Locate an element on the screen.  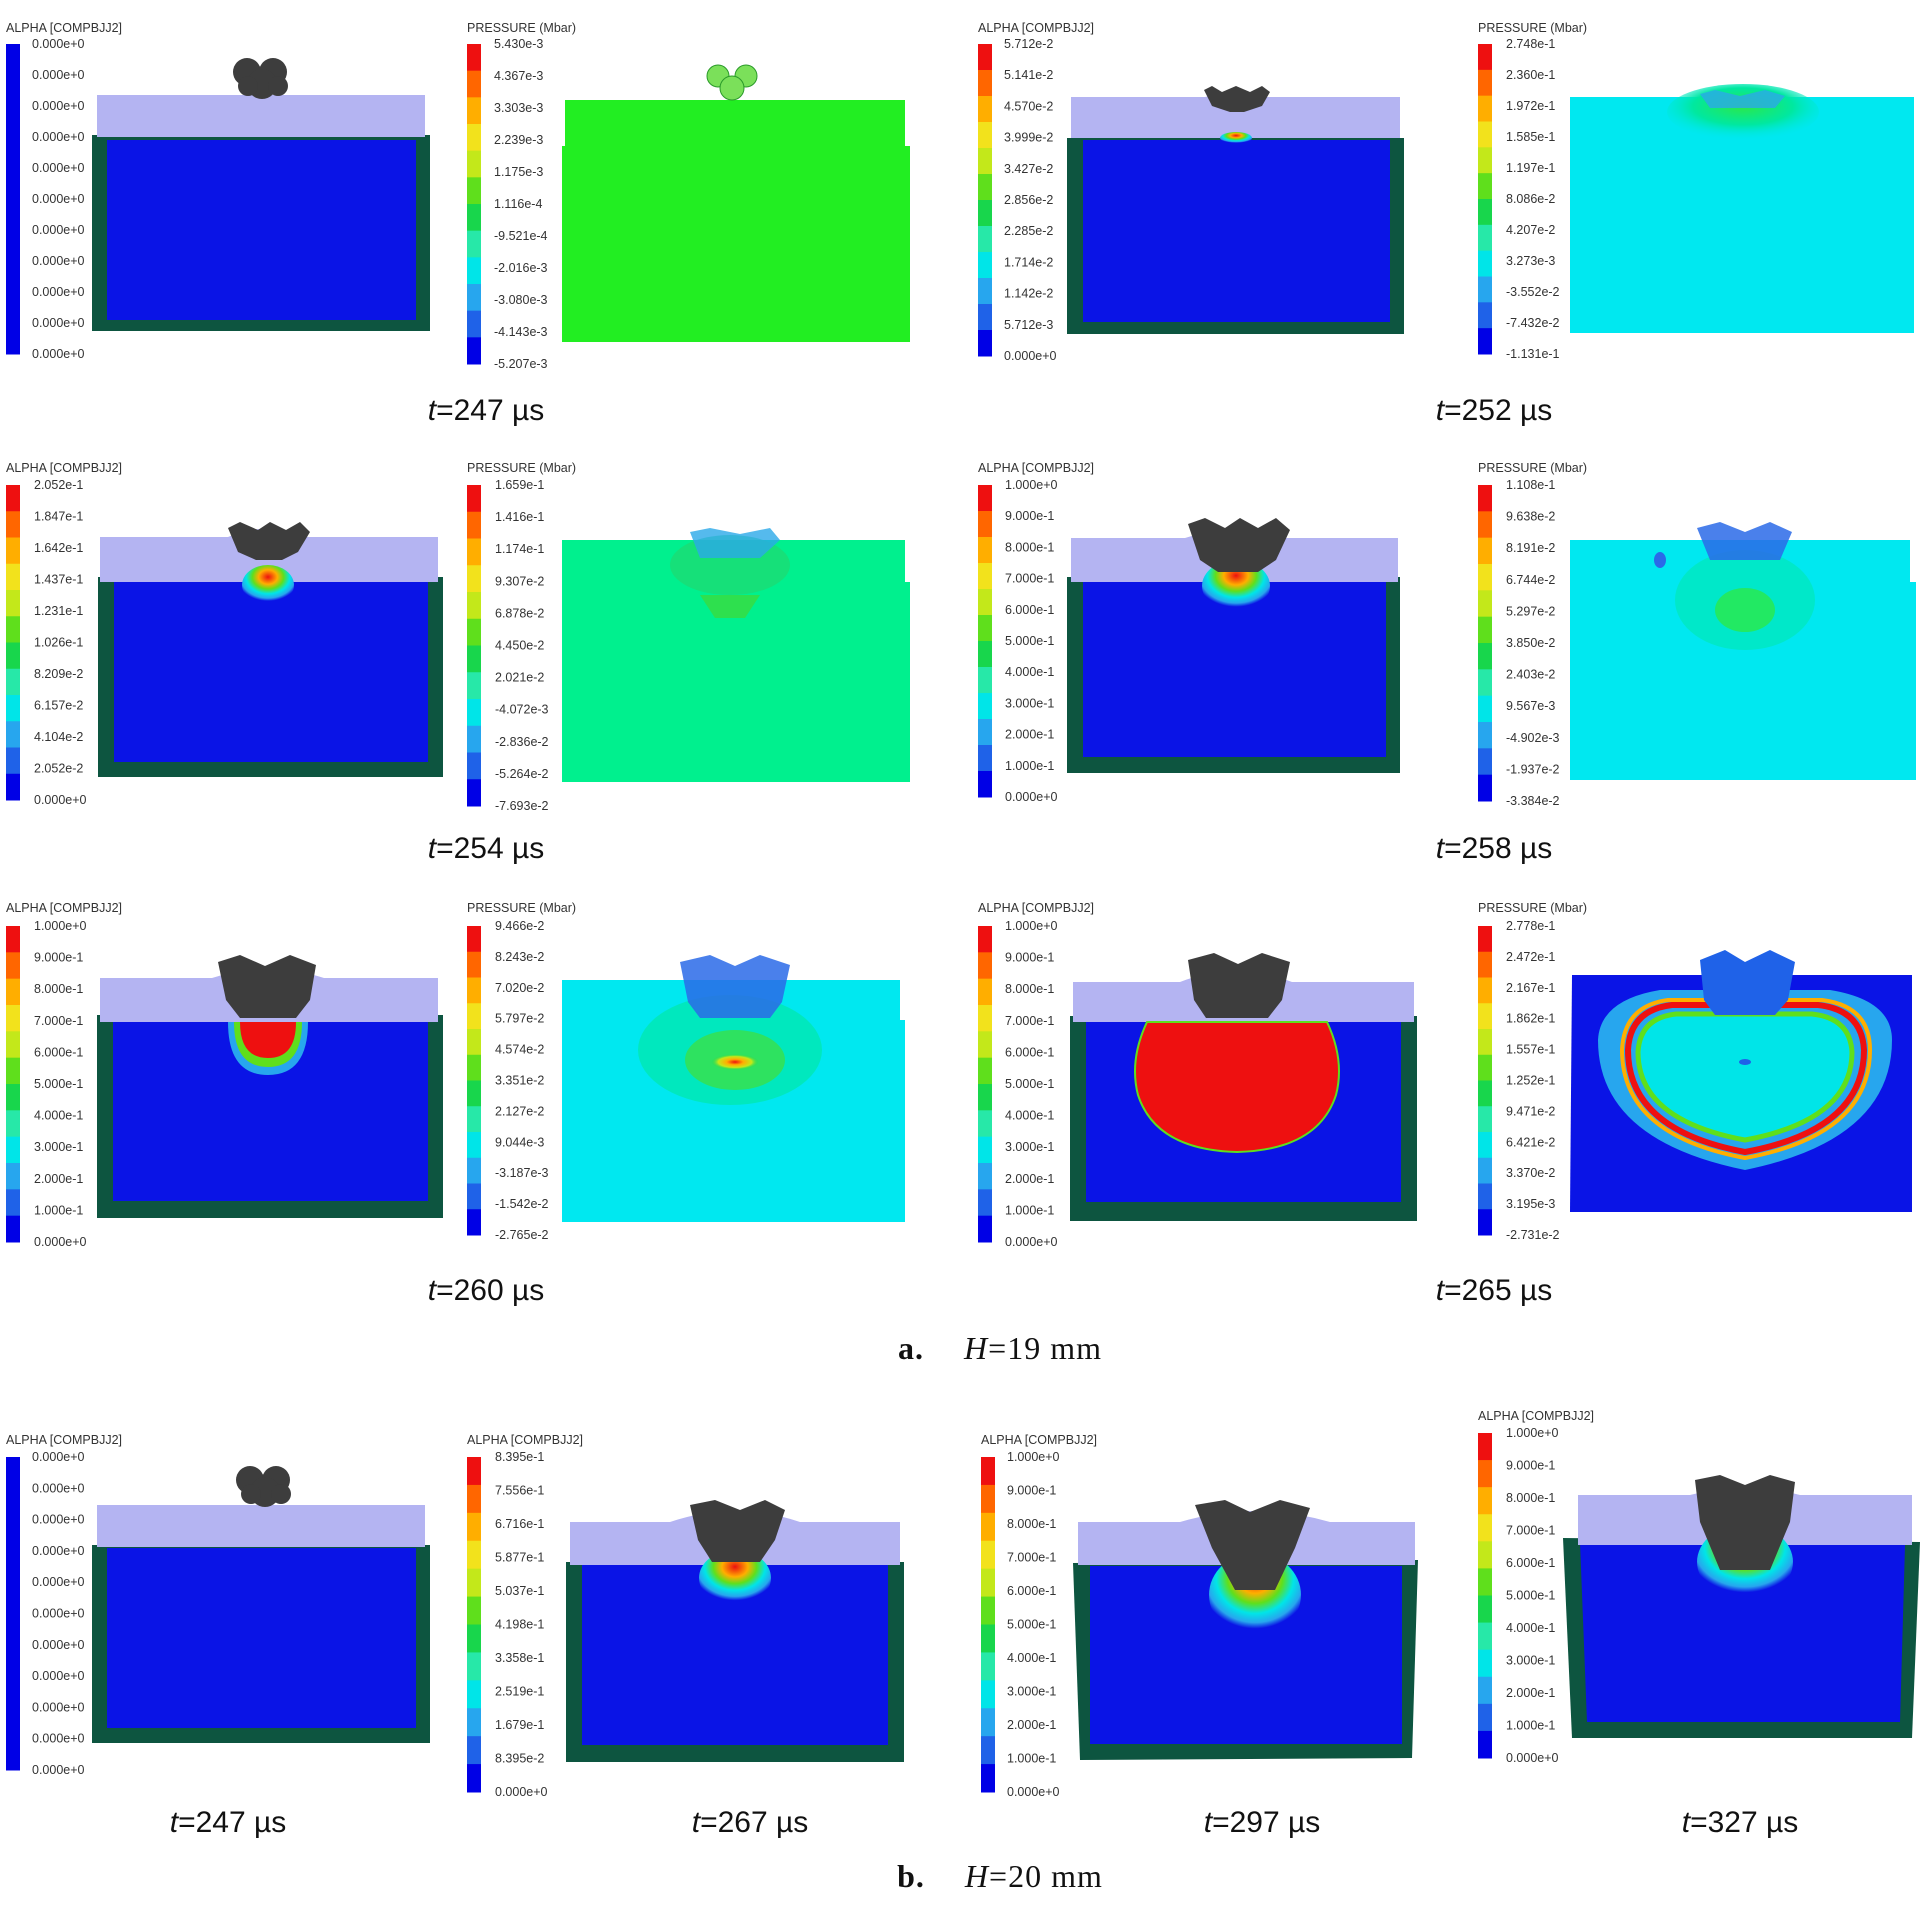
legend-value: 1.252e-1 is located at coordinates (1530, 1081).